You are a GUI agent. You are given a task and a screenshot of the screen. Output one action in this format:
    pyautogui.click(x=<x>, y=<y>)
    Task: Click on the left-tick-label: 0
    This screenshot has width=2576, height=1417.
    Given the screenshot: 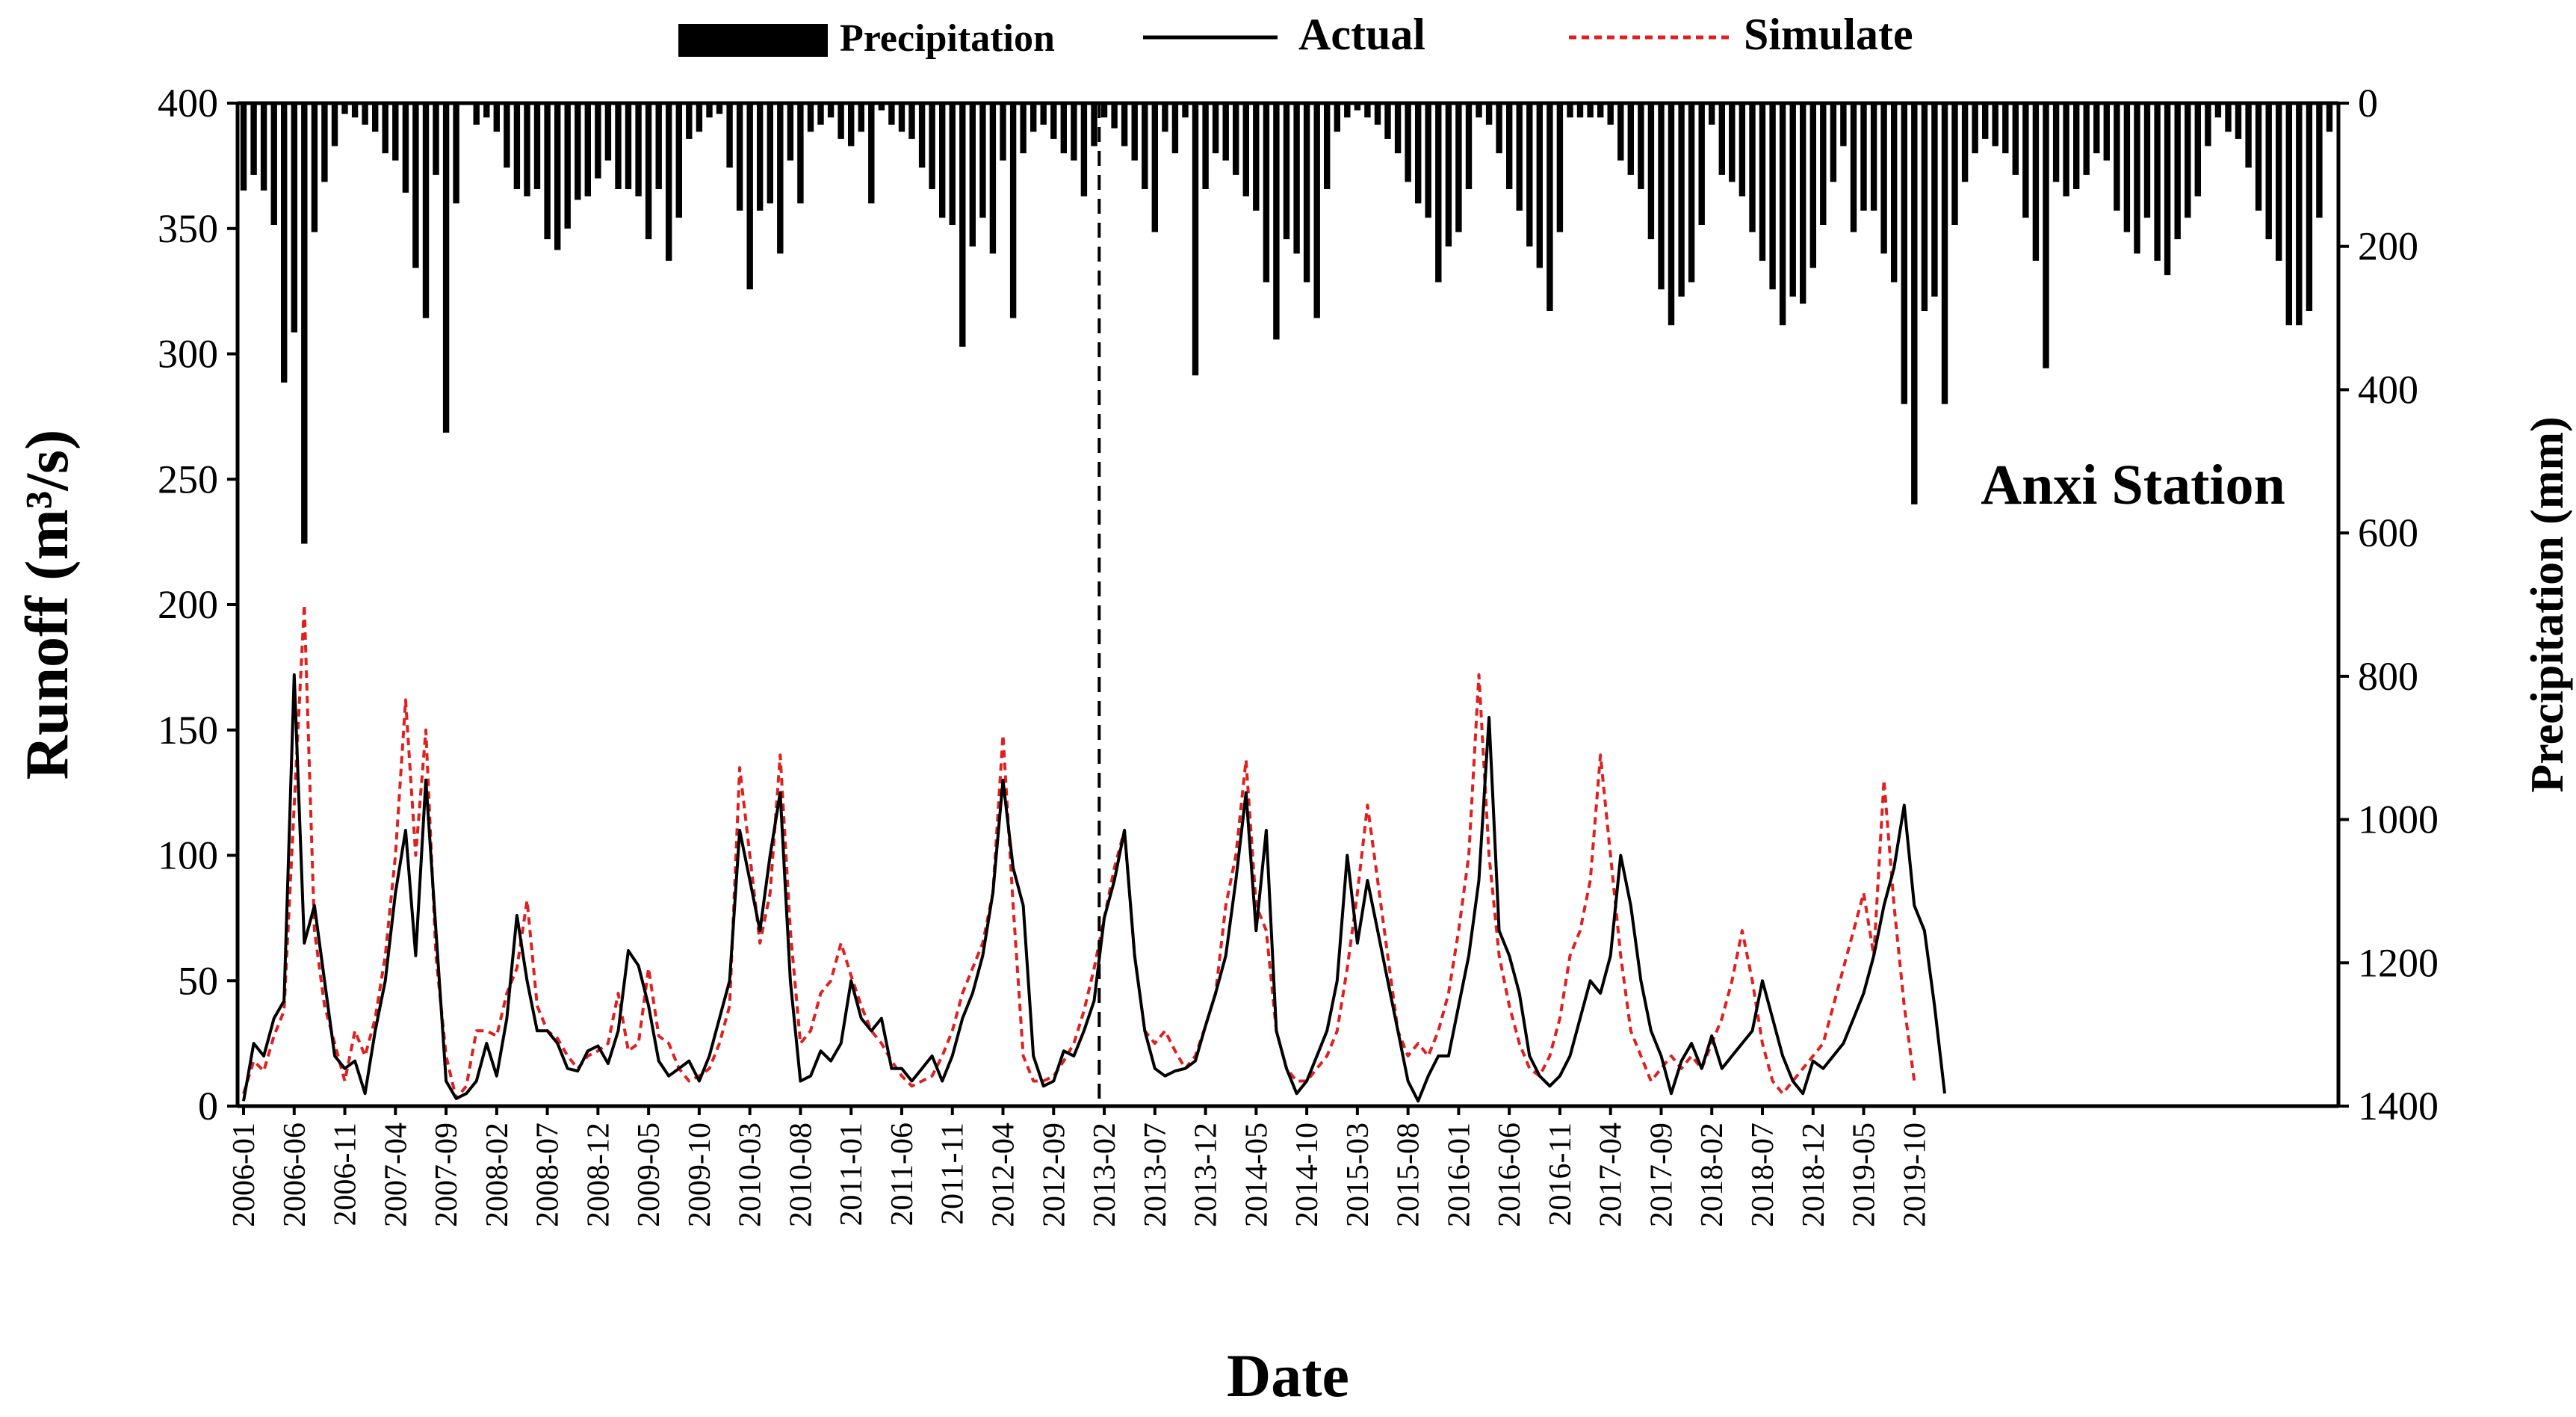 What is the action you would take?
    pyautogui.click(x=208, y=1106)
    